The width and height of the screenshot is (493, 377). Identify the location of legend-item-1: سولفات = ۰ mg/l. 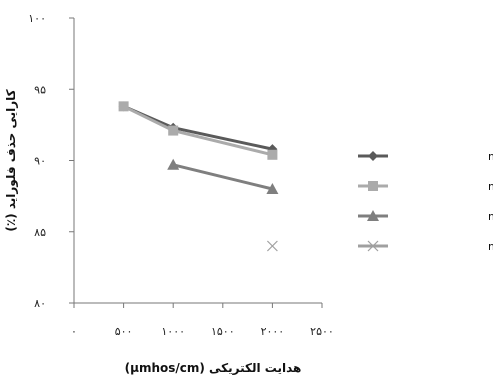
(425, 156).